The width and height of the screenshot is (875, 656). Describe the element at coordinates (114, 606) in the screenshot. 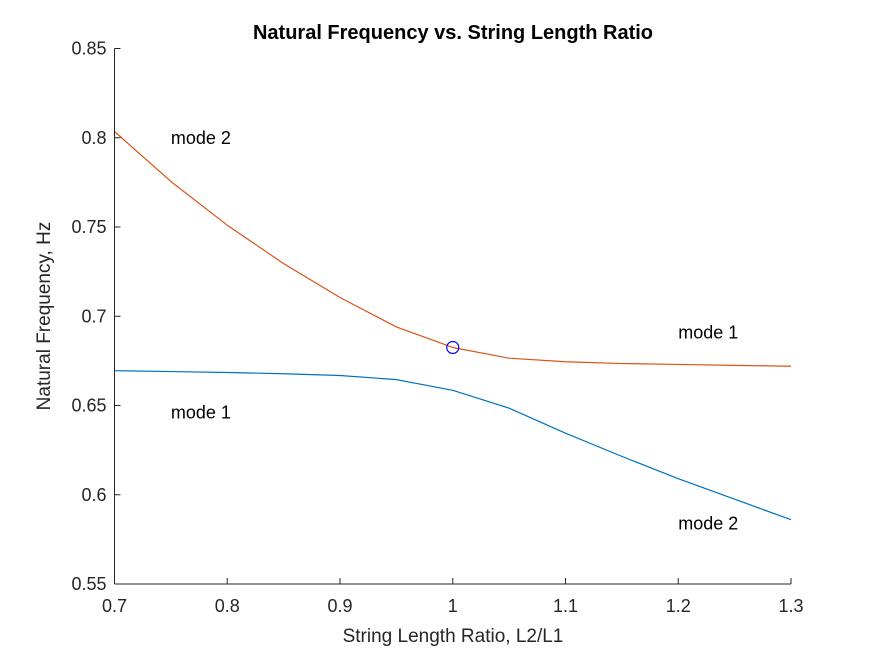

I see `x-tick-label-1: 0.7` at that location.